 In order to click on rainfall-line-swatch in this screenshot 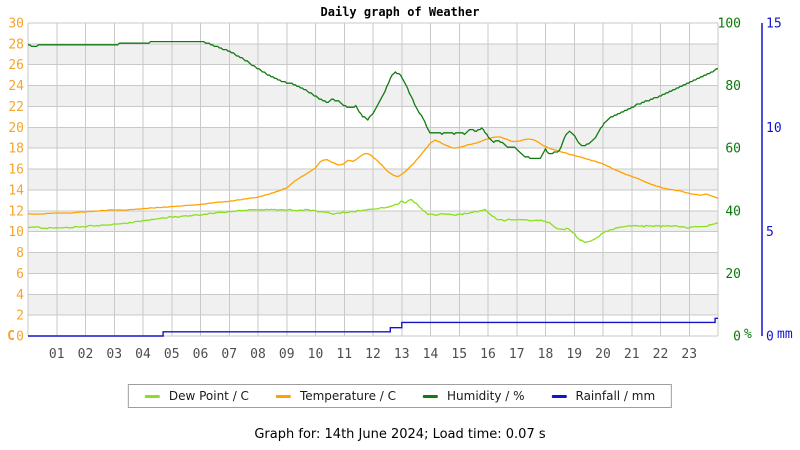, I will do `click(559, 396)`.